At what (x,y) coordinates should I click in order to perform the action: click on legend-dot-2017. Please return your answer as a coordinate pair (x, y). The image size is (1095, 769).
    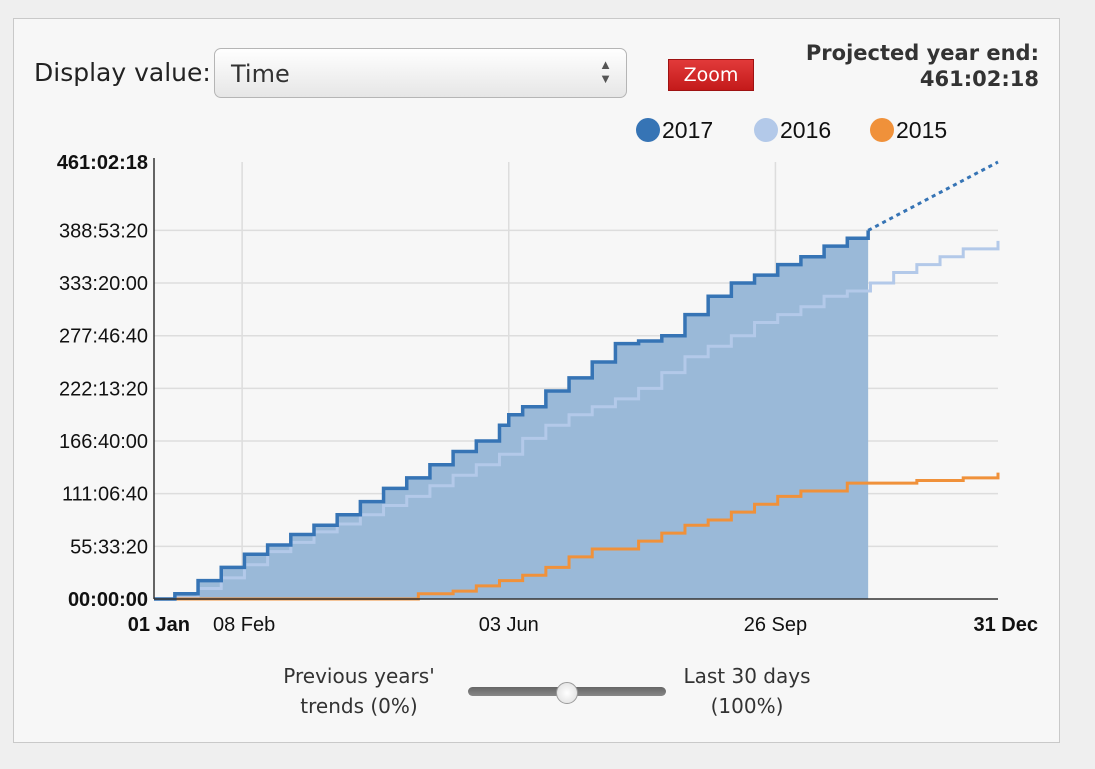
    Looking at the image, I should click on (648, 130).